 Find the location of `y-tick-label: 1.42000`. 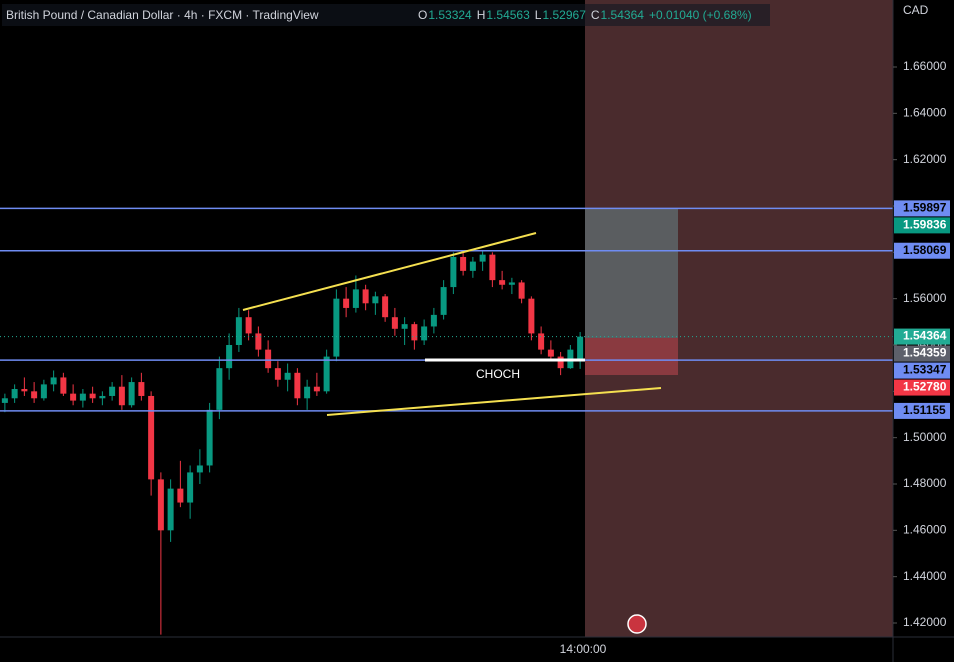

y-tick-label: 1.42000 is located at coordinates (925, 622).